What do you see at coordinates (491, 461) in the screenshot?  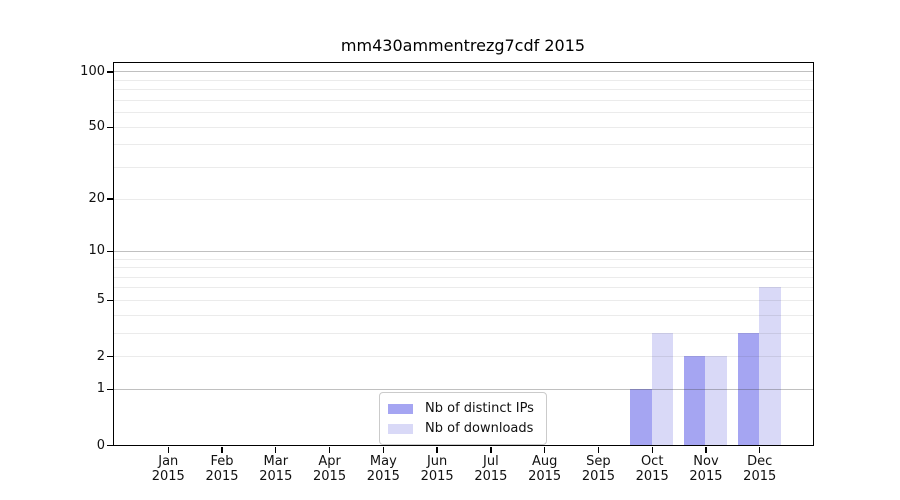 I see `x-tick-month: Jul` at bounding box center [491, 461].